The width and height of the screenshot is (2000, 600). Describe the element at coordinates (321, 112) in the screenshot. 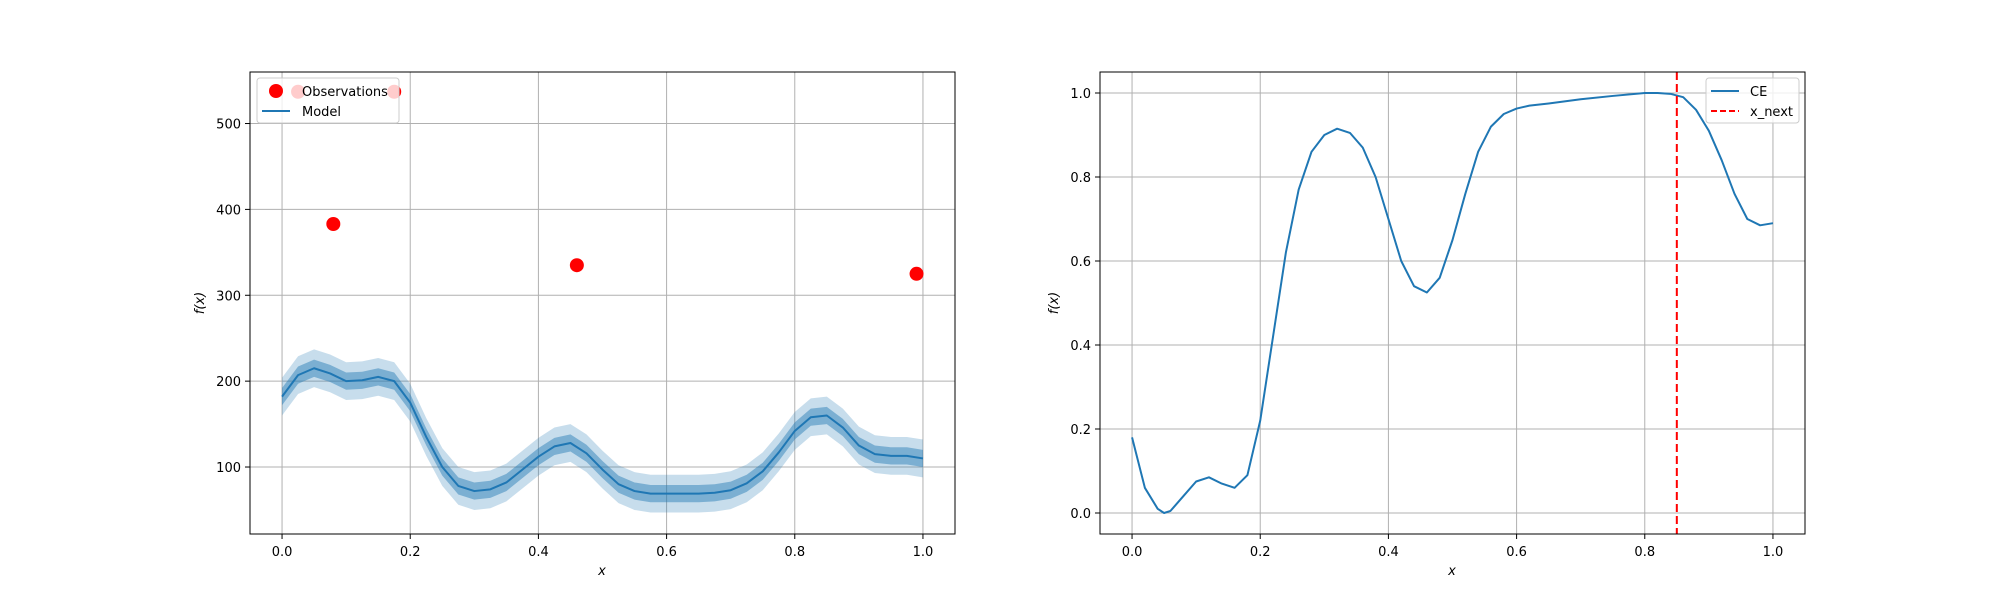

I see `legend-model-label: Model` at that location.